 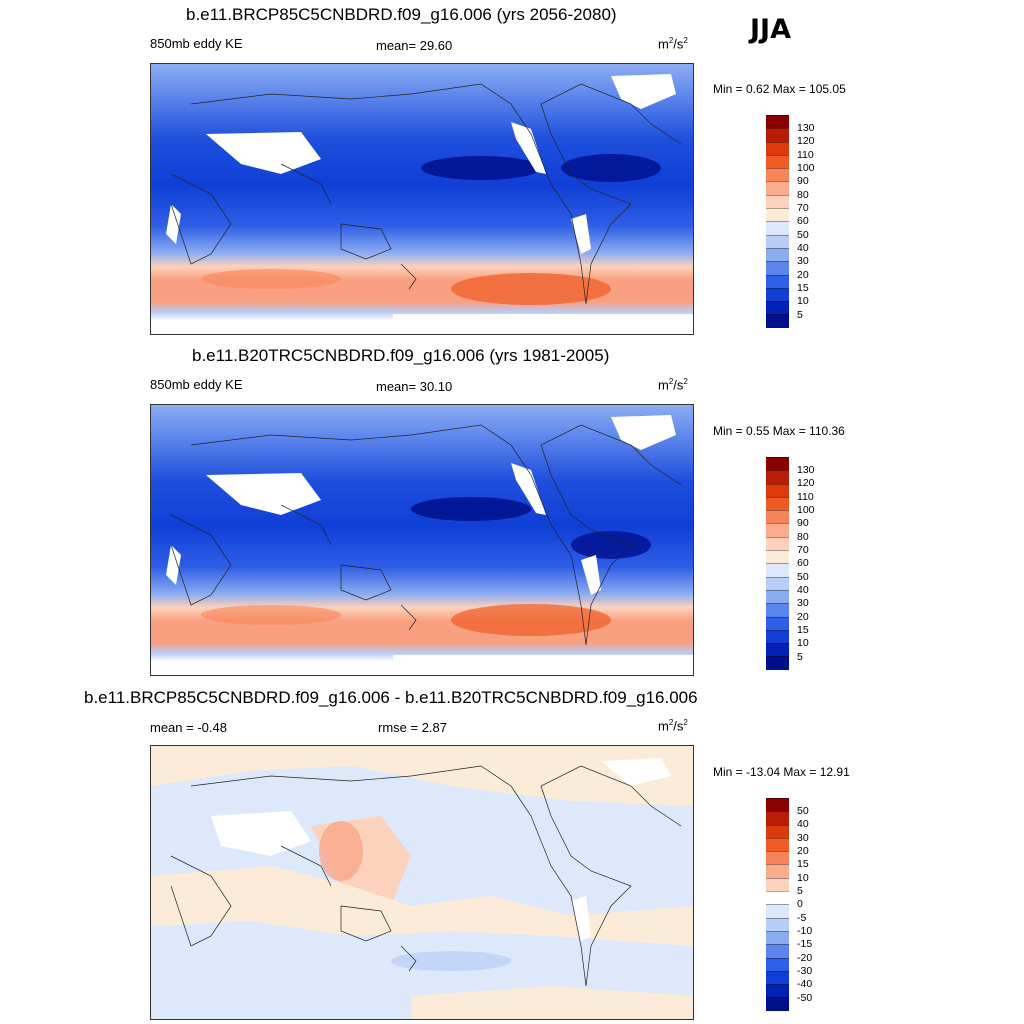 I want to click on panel-3-minmax: Min = -13.04 Max = 12.91, so click(x=781, y=772).